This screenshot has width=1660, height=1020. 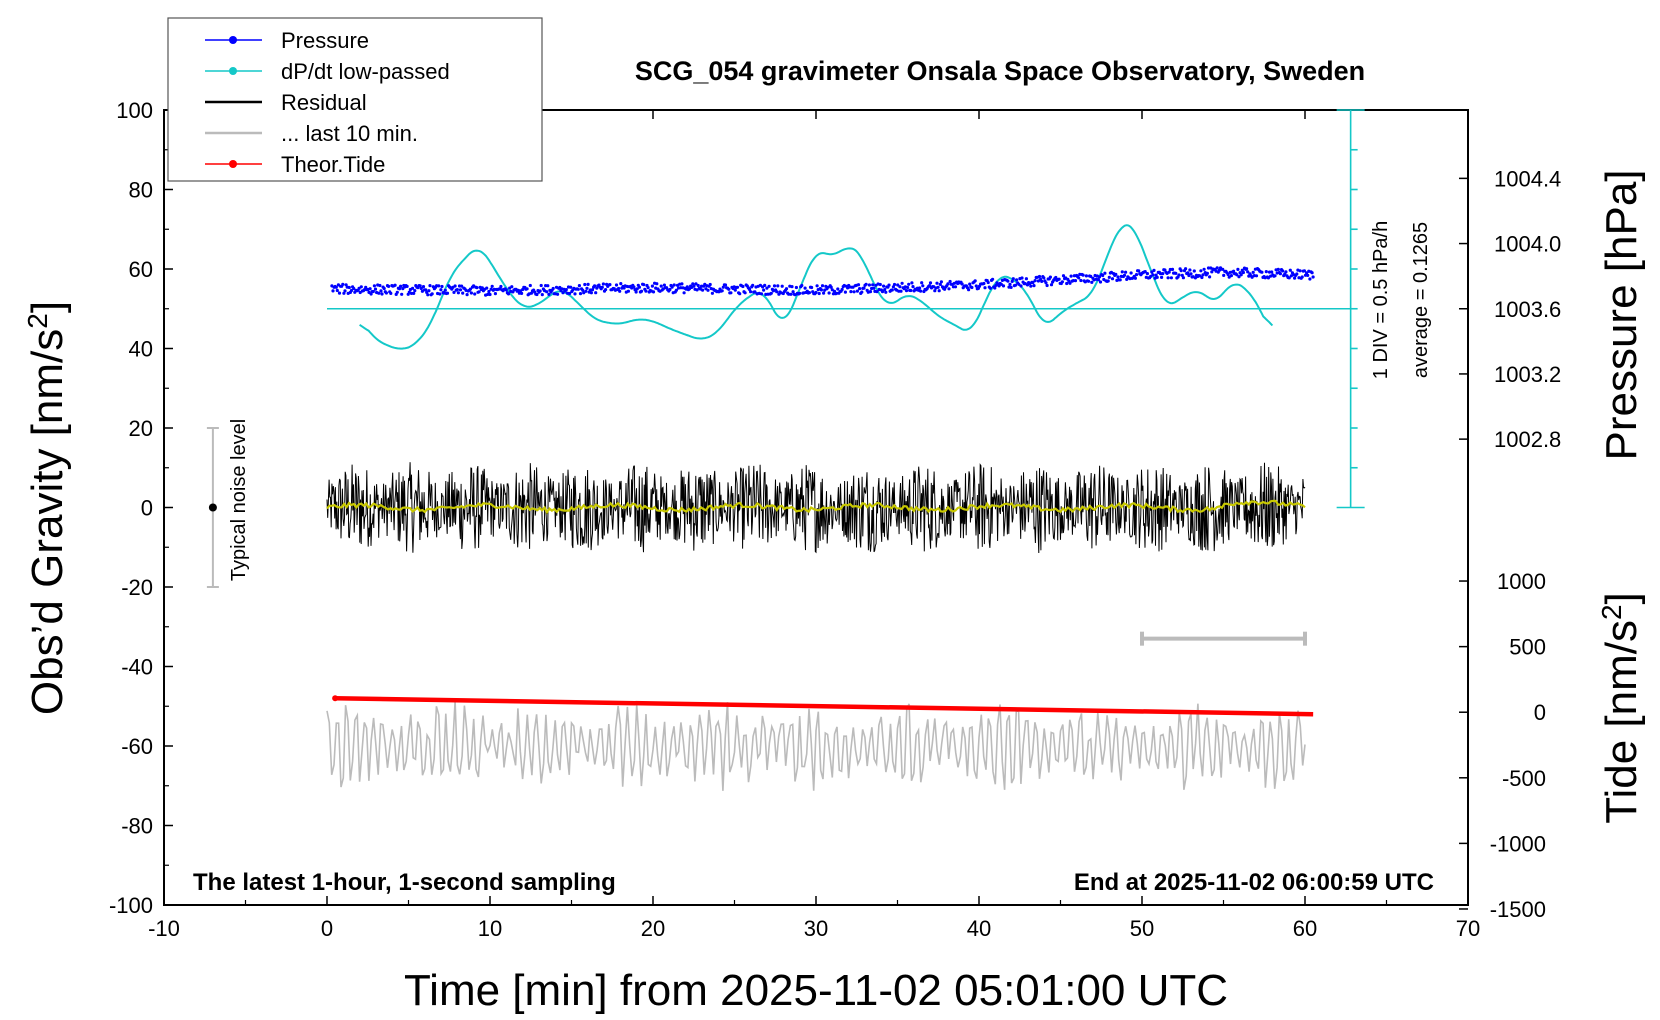 What do you see at coordinates (1621, 708) in the screenshot?
I see `tide-axis-label: Tide [nm/s2]` at bounding box center [1621, 708].